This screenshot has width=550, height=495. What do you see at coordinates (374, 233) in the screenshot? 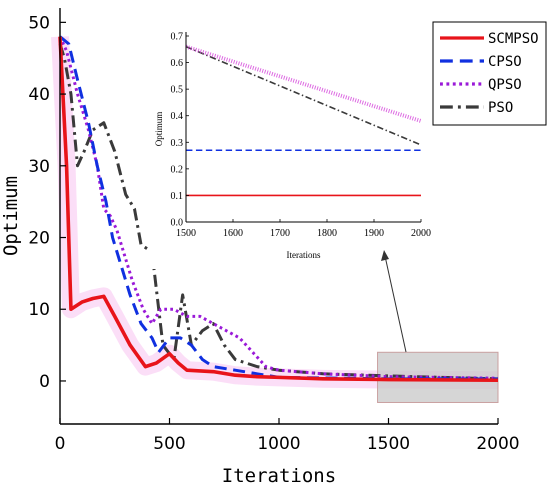
I see `inset-x-tick-label: 1900` at bounding box center [374, 233].